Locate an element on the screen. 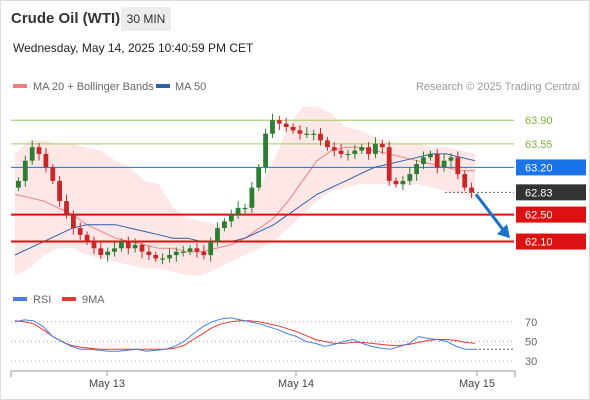  level-63-55-label: 63.55 is located at coordinates (539, 145).